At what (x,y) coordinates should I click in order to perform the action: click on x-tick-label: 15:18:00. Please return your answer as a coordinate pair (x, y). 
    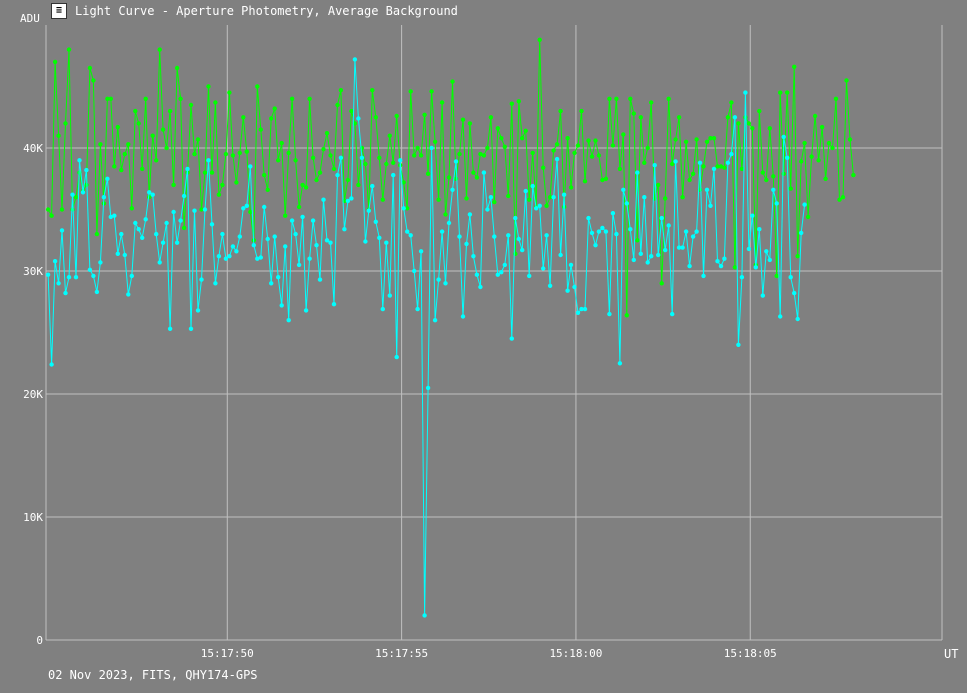
    Looking at the image, I should click on (575, 653).